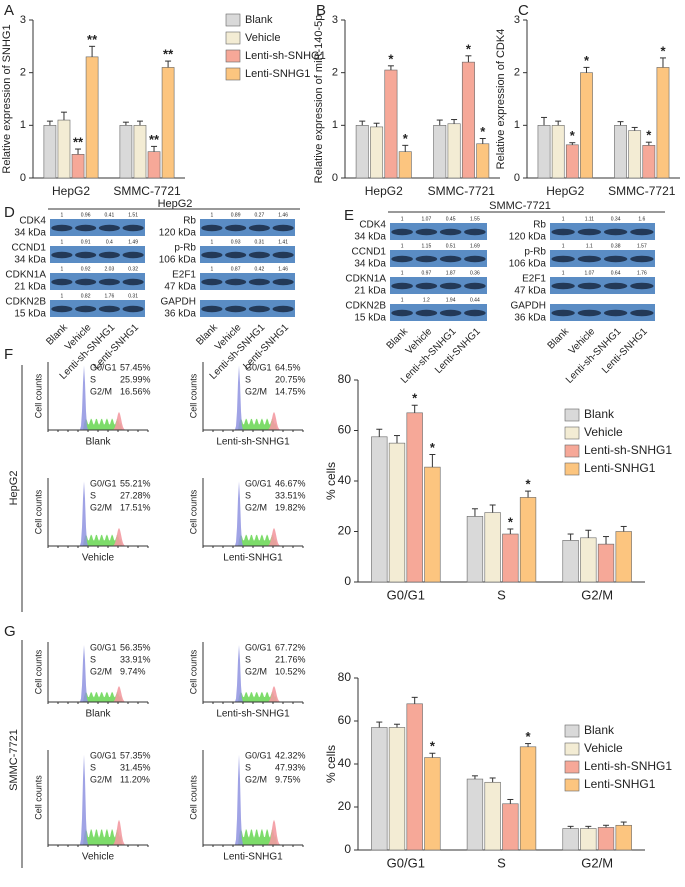 The image size is (685, 887). What do you see at coordinates (30, 314) in the screenshot?
I see `kda-label: 15 kDa` at bounding box center [30, 314].